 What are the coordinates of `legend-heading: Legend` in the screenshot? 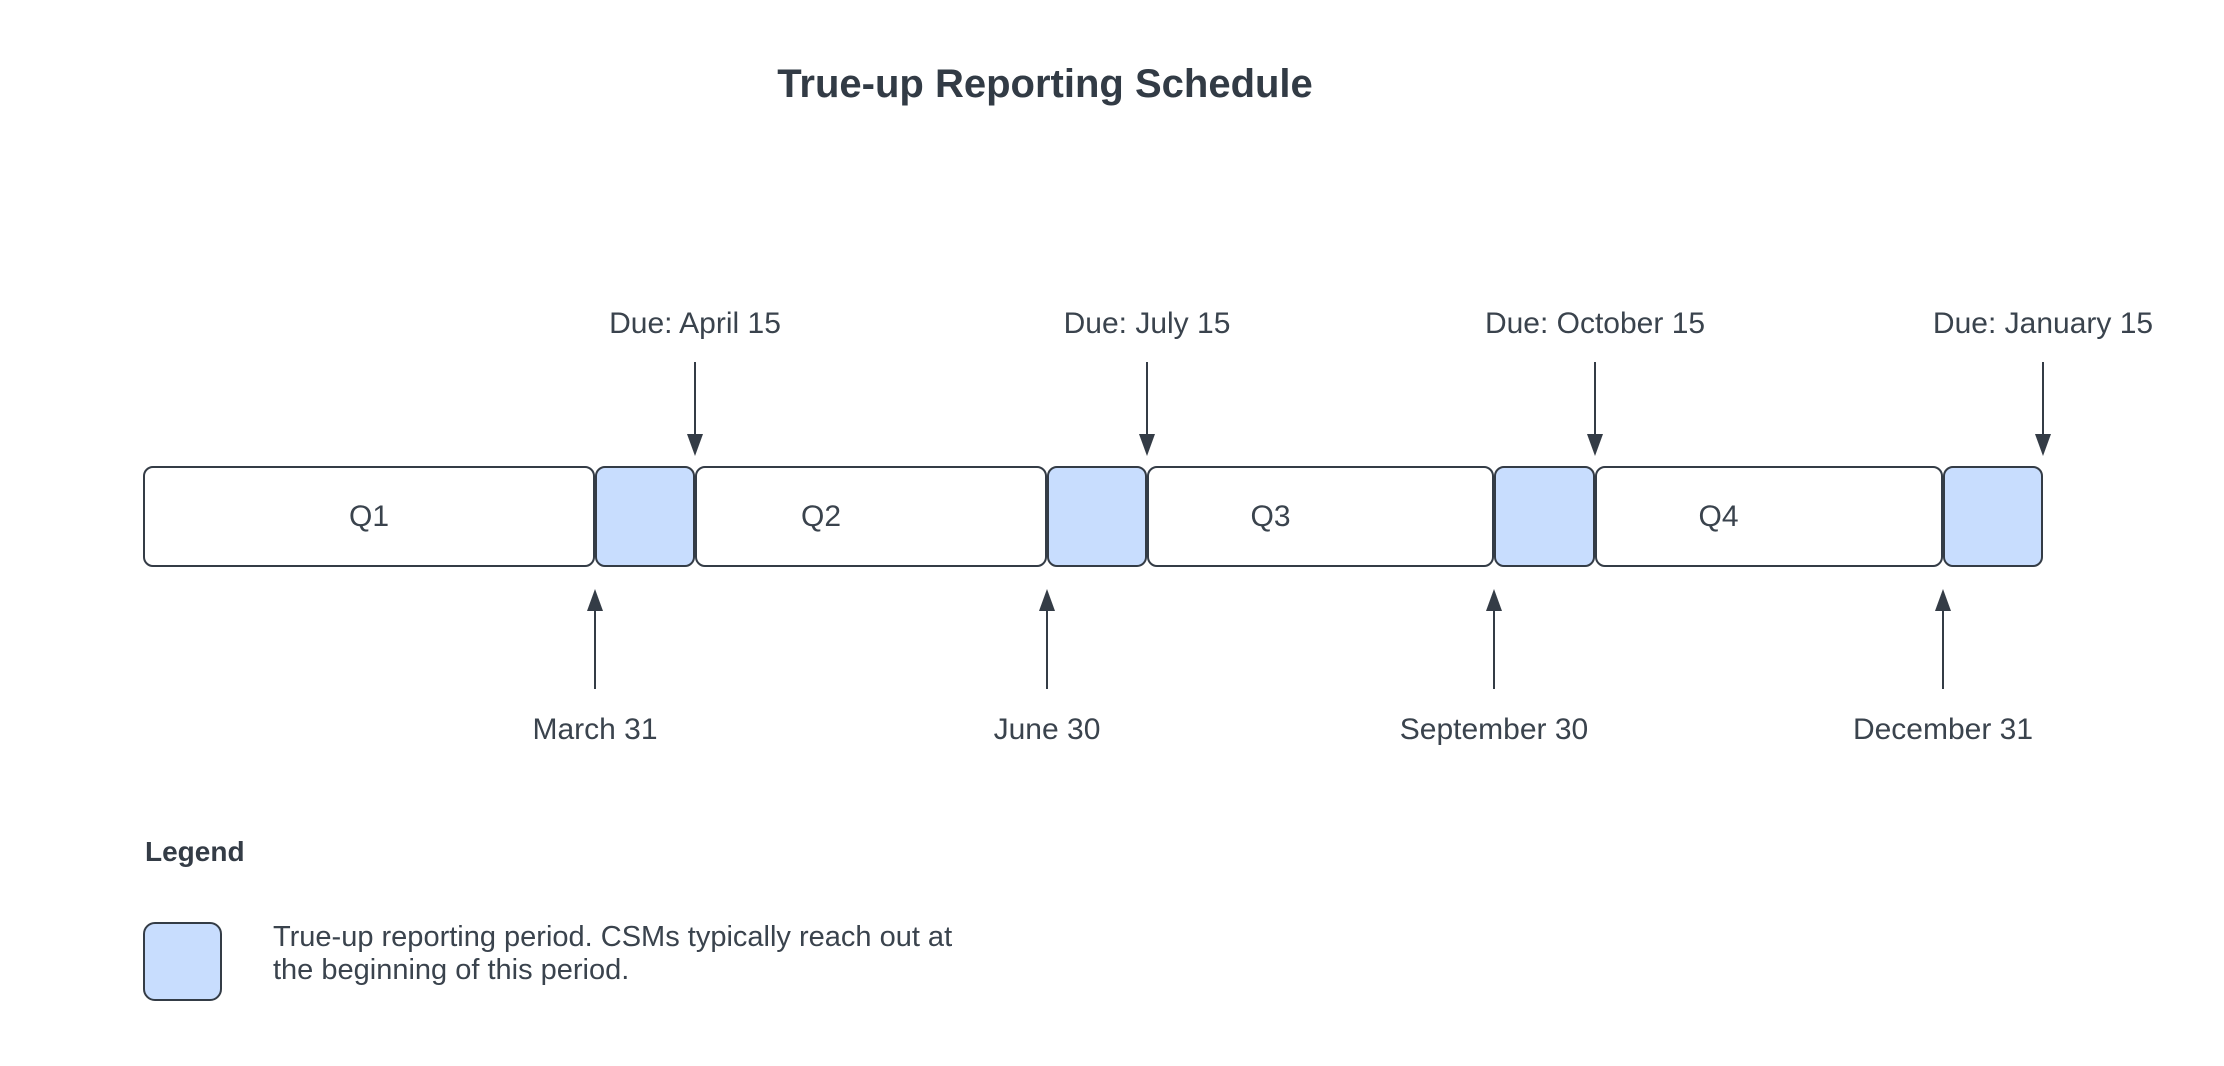 It's located at (195, 851).